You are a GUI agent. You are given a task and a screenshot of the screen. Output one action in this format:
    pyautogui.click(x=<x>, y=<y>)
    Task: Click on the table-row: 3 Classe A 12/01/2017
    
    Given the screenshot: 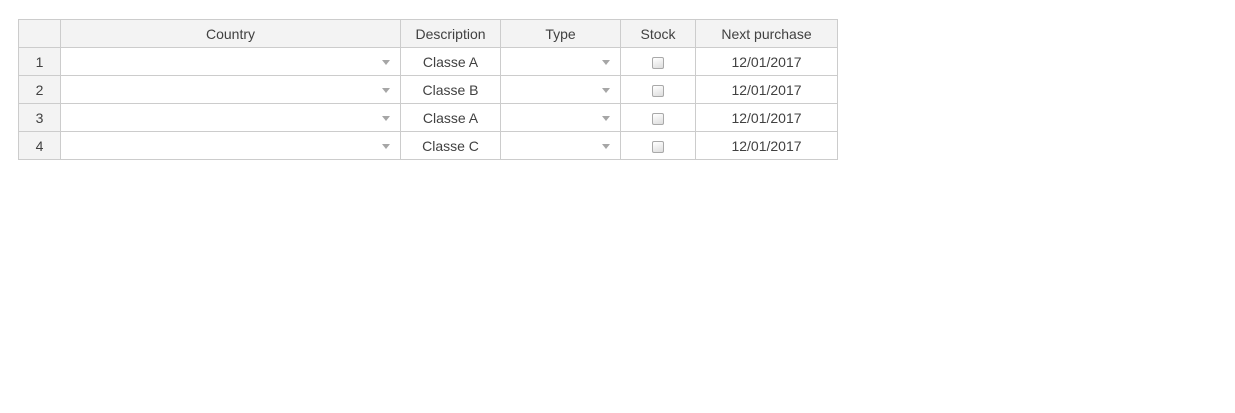 What is the action you would take?
    pyautogui.click(x=428, y=117)
    